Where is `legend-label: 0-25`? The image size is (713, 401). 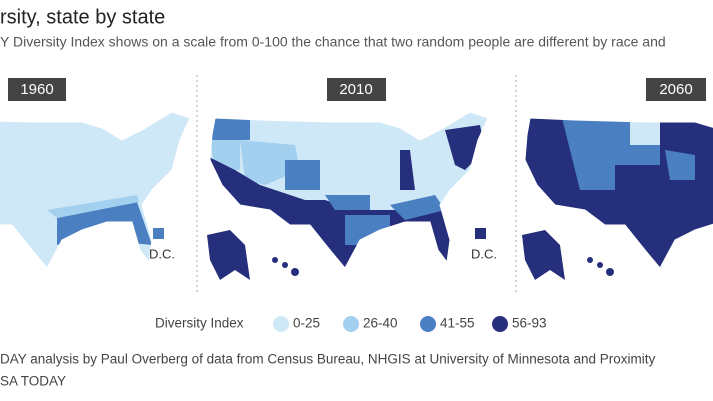 legend-label: 0-25 is located at coordinates (306, 323).